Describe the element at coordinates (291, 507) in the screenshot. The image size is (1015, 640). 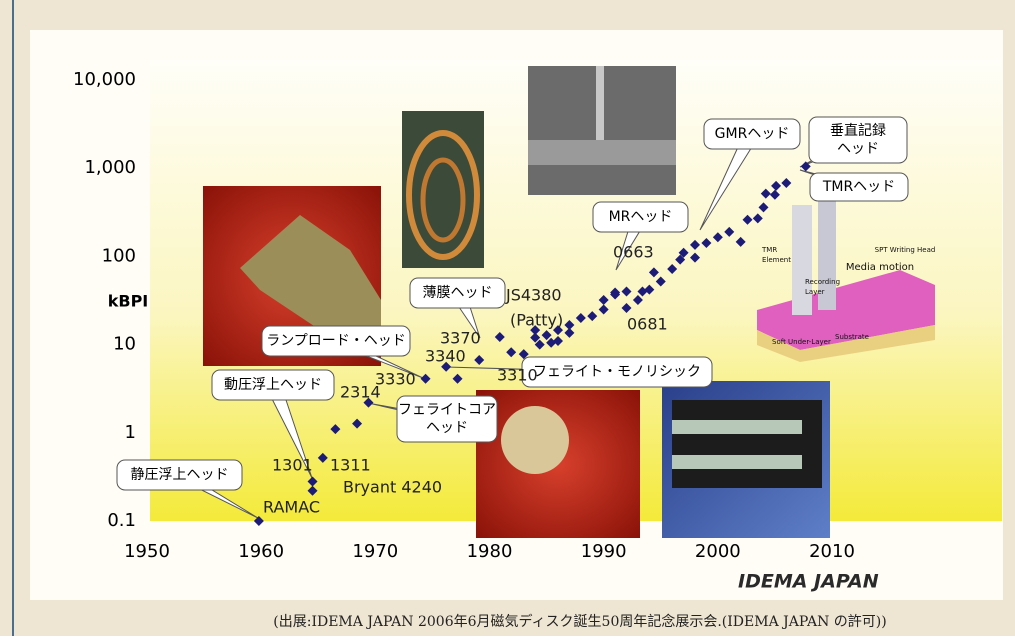
I see `point-label: RAMAC` at that location.